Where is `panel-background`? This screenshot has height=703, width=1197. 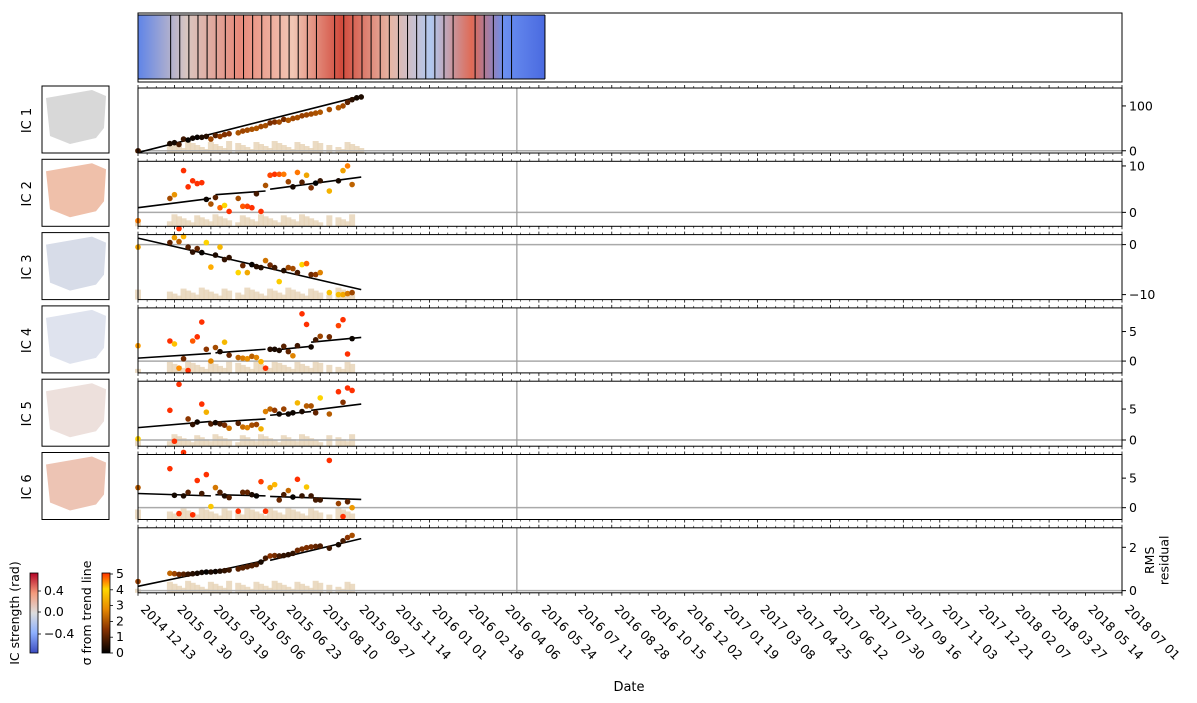
panel-background is located at coordinates (630, 120).